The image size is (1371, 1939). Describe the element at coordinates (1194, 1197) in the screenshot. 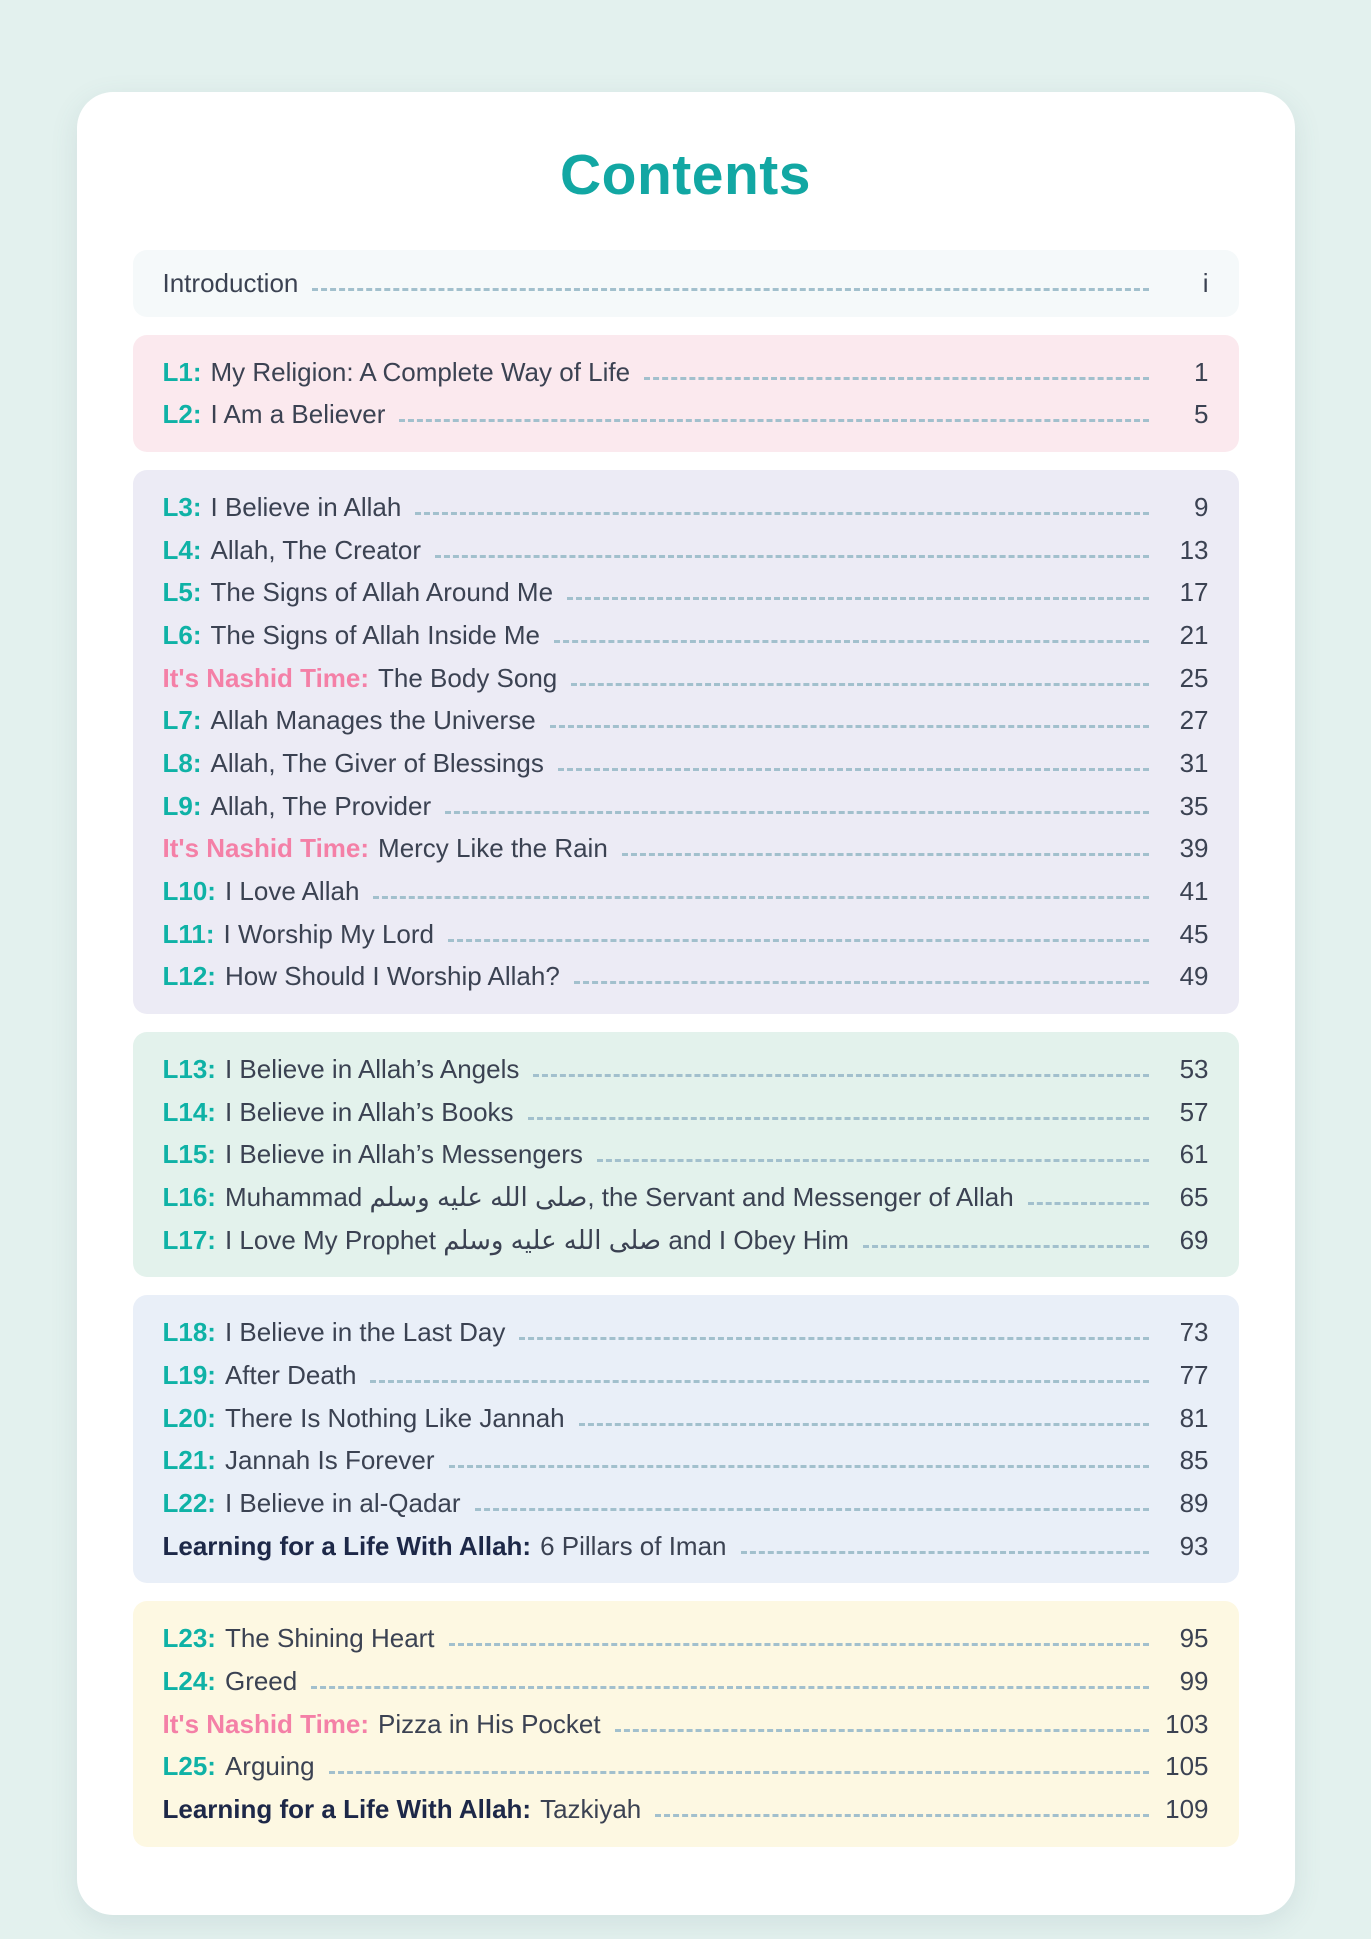

I see `toc-entry-page: 65` at that location.